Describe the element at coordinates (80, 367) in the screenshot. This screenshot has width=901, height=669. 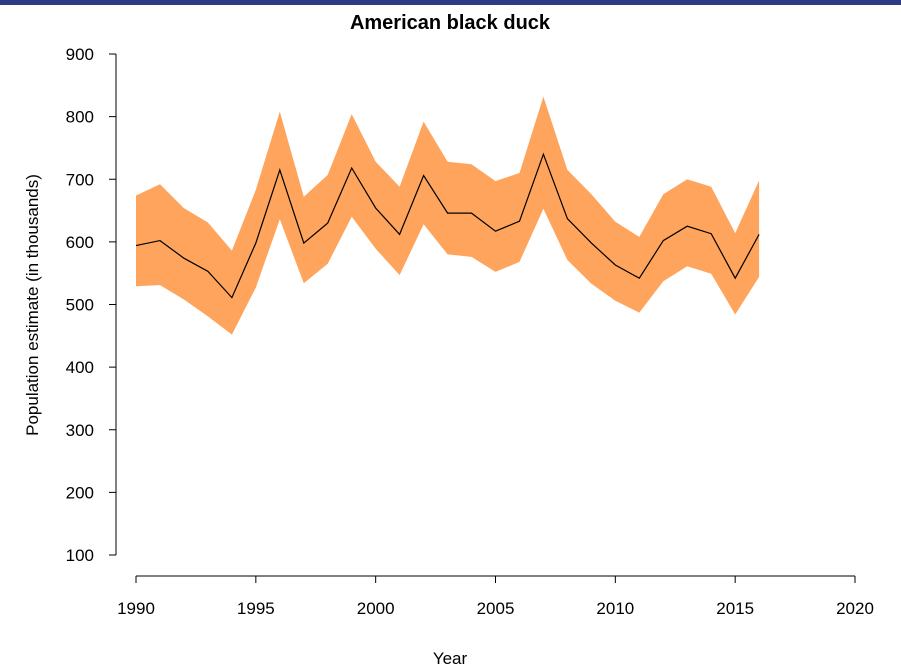
I see `y-tick-label: 400` at that location.